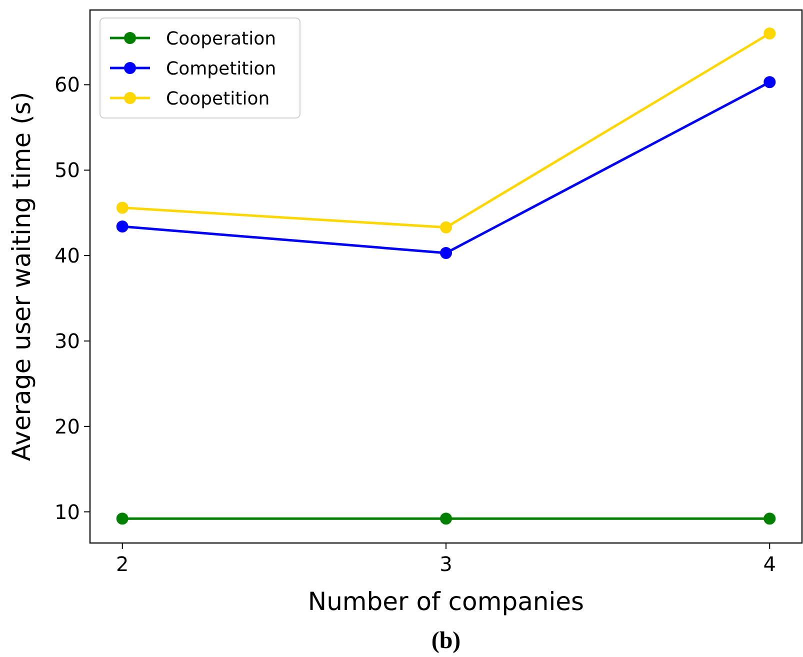  Describe the element at coordinates (67, 340) in the screenshot. I see `y-tick-label: 30` at that location.